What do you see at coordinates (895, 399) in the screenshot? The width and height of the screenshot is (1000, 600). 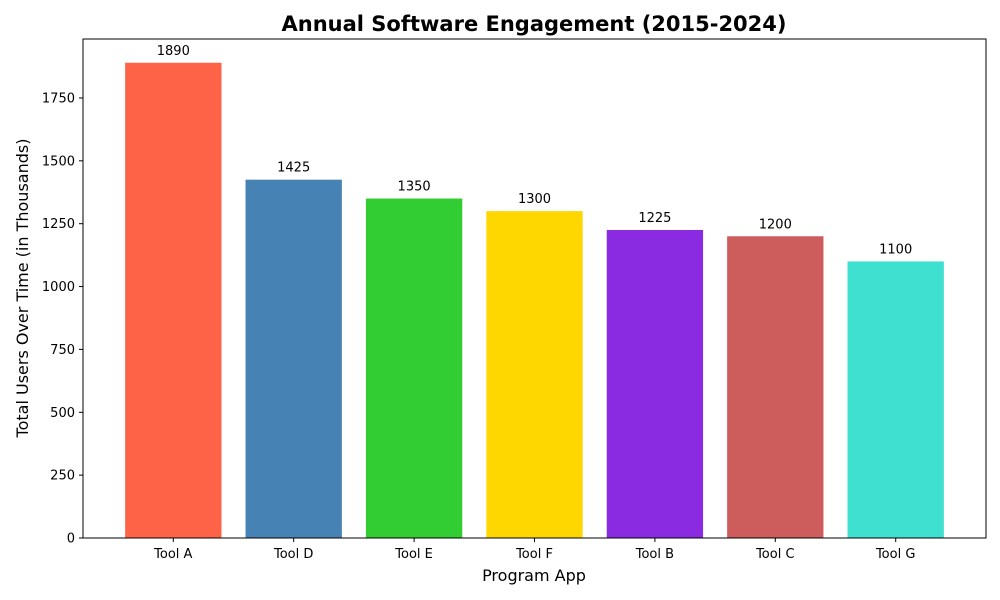 I see `bar-tool-g` at bounding box center [895, 399].